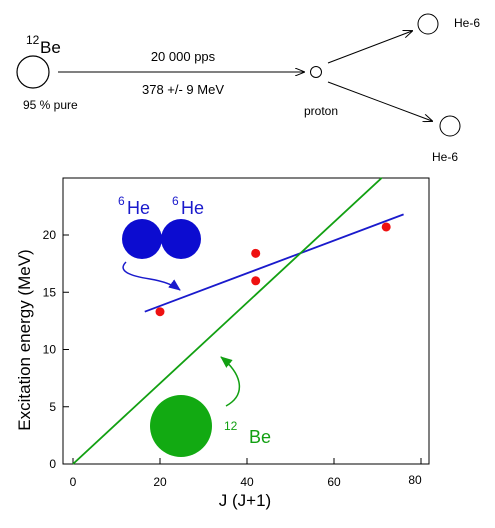  What do you see at coordinates (151, 276) in the screenshot?
I see `cluster-pointer-arrow` at bounding box center [151, 276].